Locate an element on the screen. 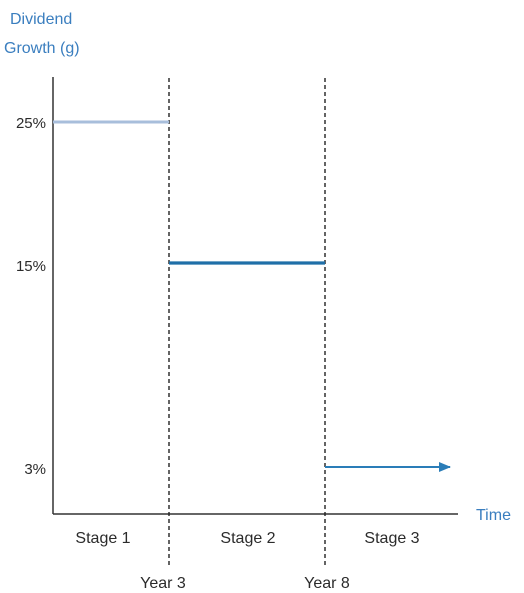 Image resolution: width=524 pixels, height=593 pixels. stage-3-label: Stage 3 is located at coordinates (391, 538).